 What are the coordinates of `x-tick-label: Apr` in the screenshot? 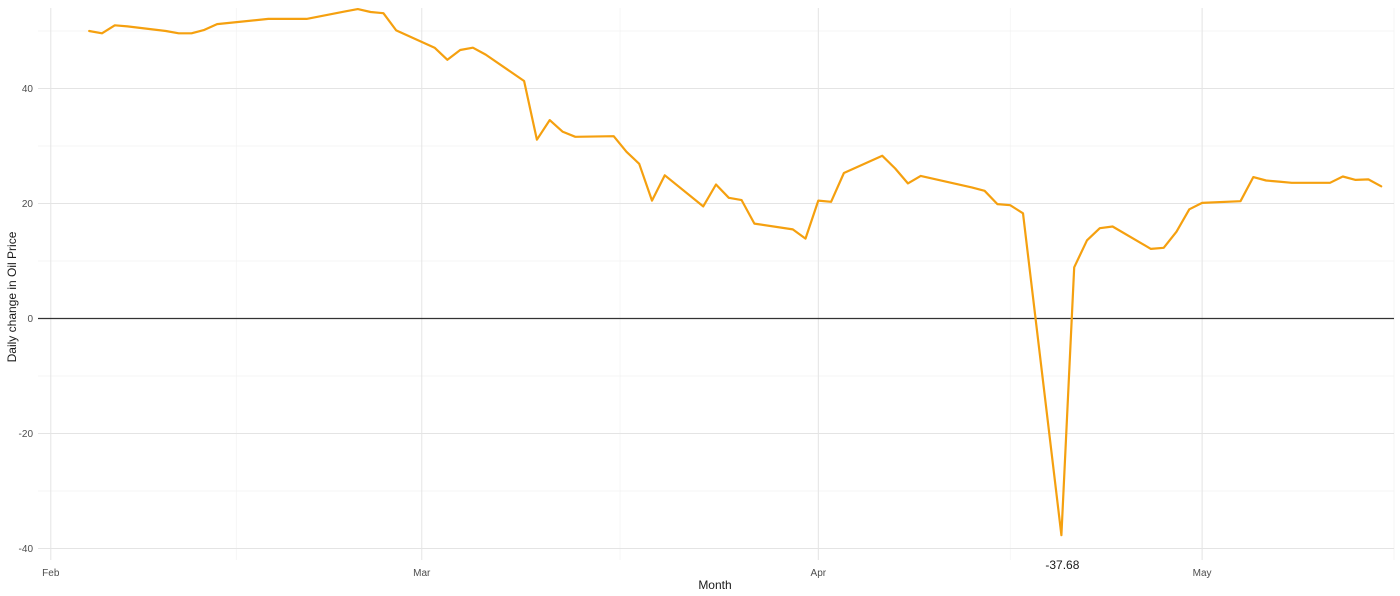 It's located at (819, 573).